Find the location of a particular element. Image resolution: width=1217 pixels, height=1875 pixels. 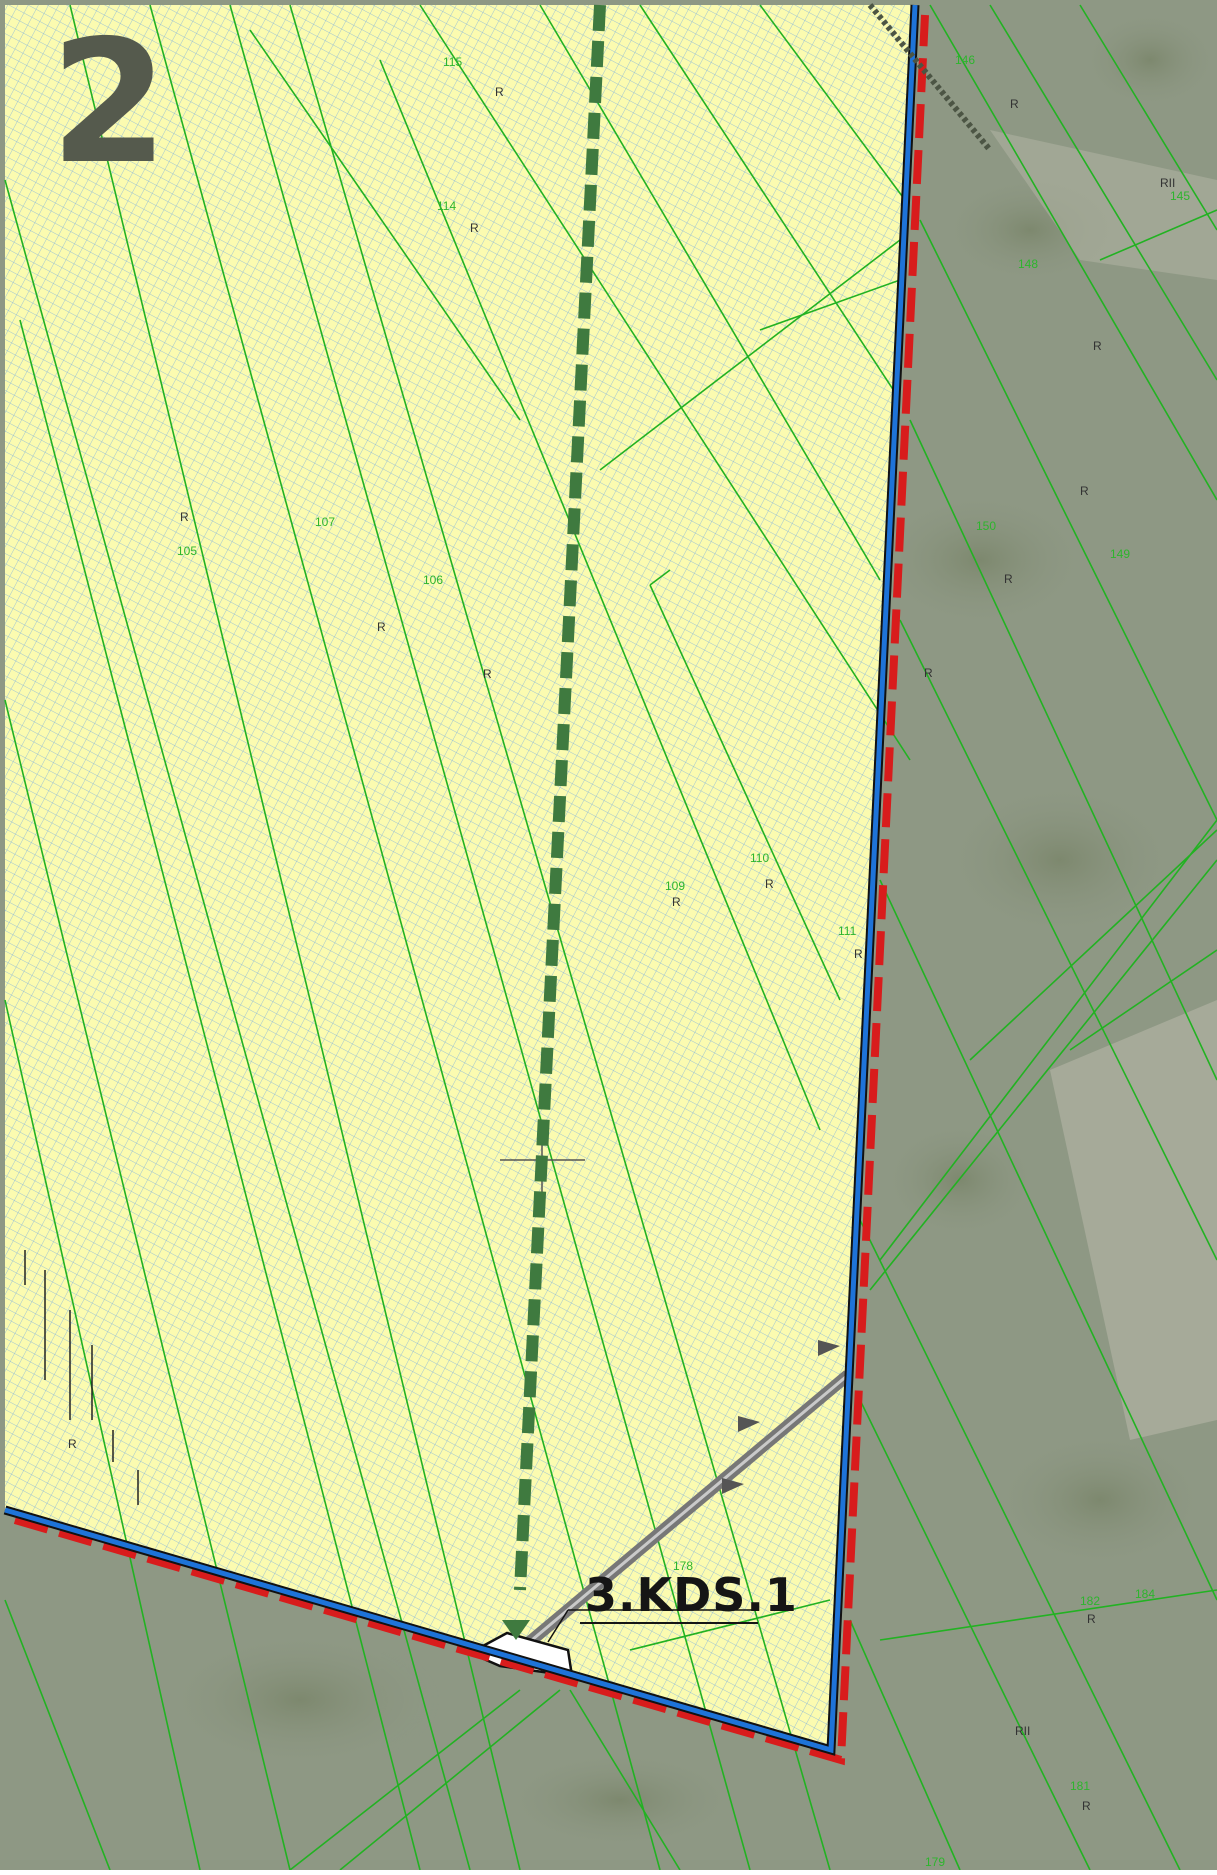

zone-label: 3.KDS.1 is located at coordinates (691, 1595).